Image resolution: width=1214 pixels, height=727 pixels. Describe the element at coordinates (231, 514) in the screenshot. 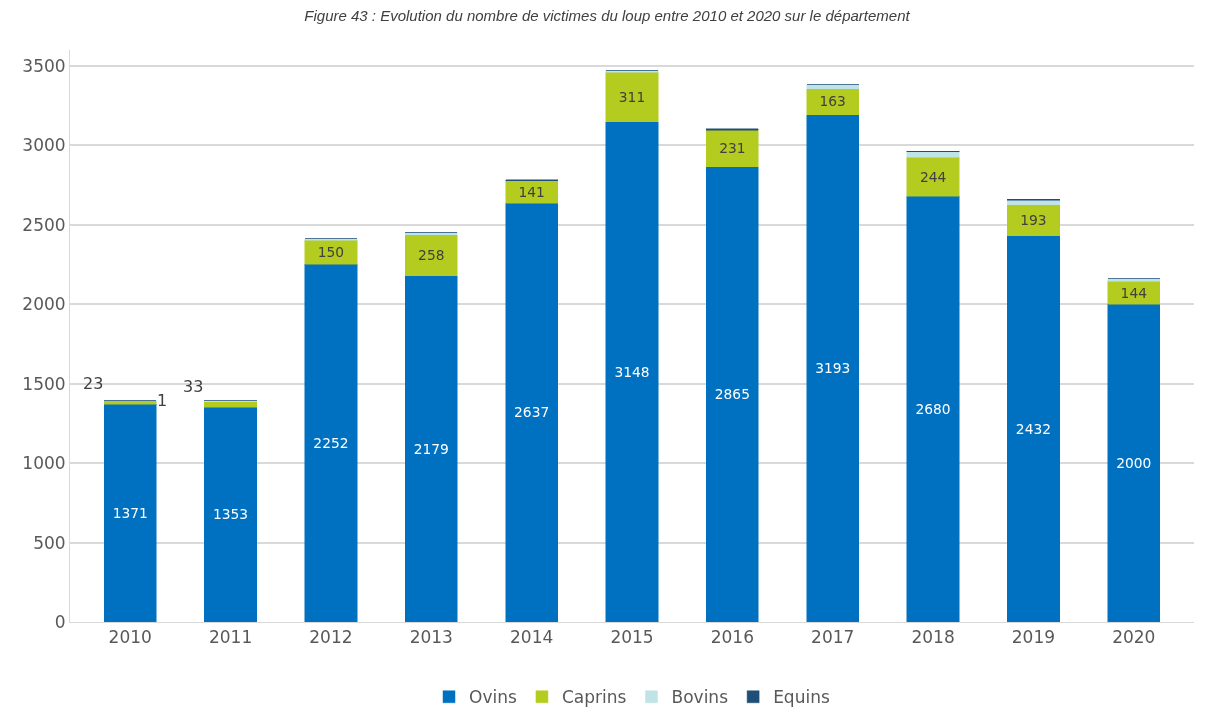

I see `data-label: 1353` at that location.